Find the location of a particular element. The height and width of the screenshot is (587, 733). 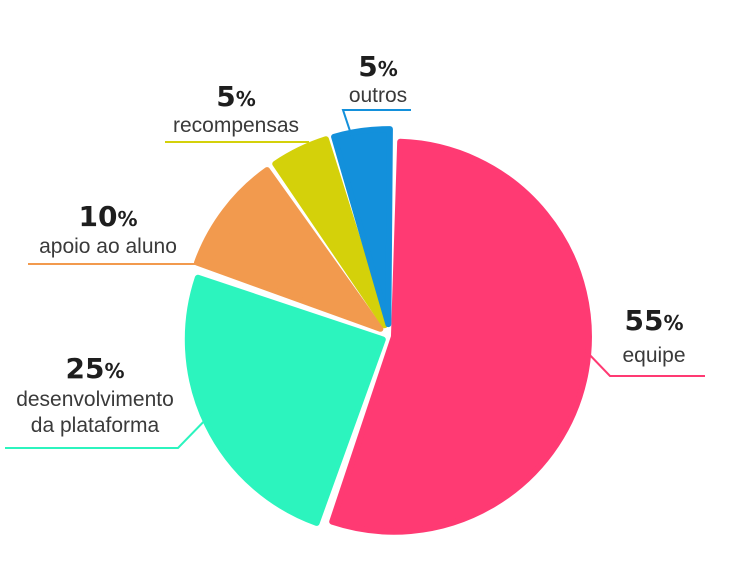

leader-line-apoio-ao-aluno is located at coordinates (130, 248).